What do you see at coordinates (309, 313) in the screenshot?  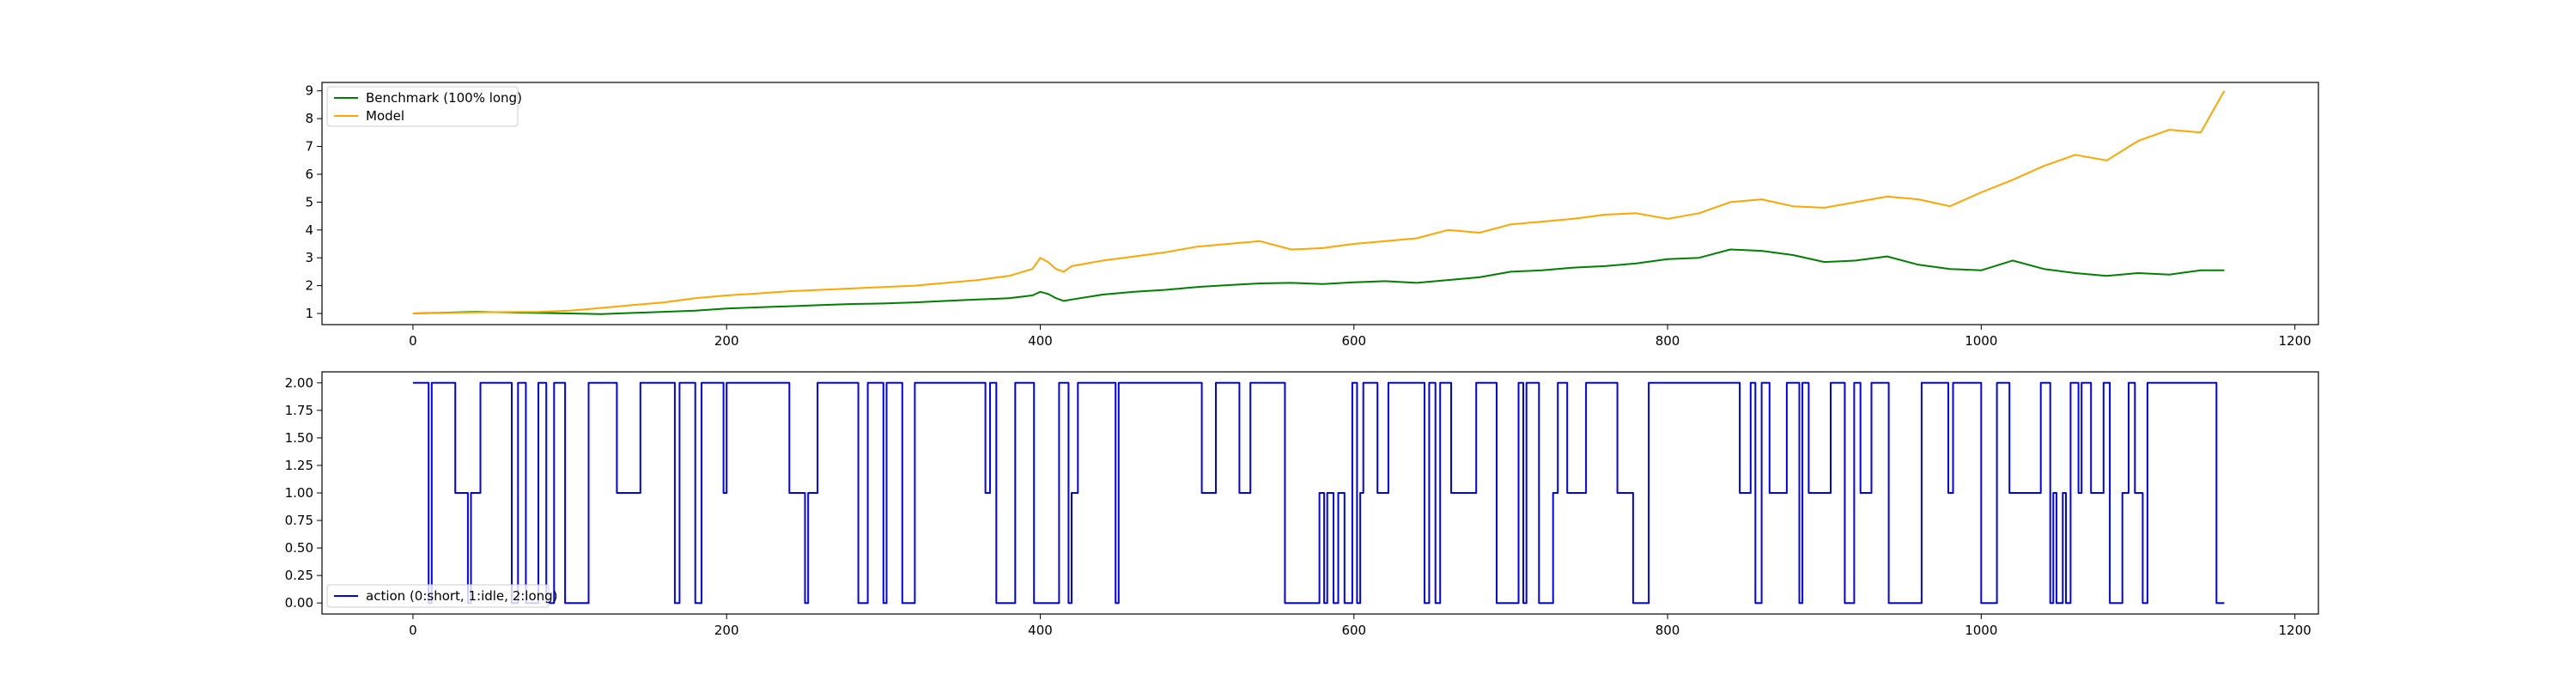 I see `equity-y-tick-label: 1` at bounding box center [309, 313].